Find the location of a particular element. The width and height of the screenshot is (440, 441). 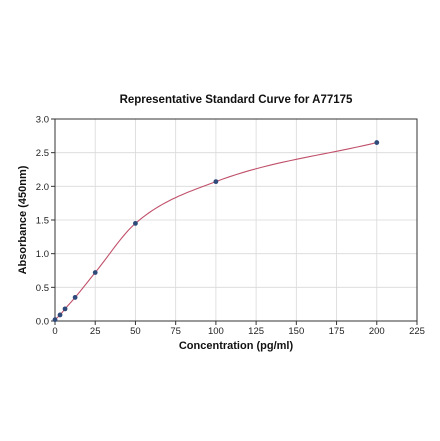

y-tick-label: 3.0 is located at coordinates (42, 120).